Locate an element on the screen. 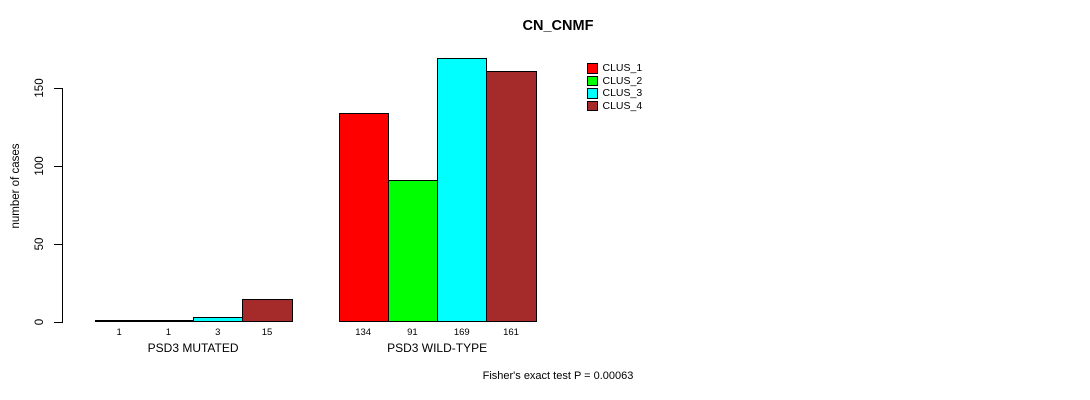  chart-title: CN_CNMF is located at coordinates (558, 26).